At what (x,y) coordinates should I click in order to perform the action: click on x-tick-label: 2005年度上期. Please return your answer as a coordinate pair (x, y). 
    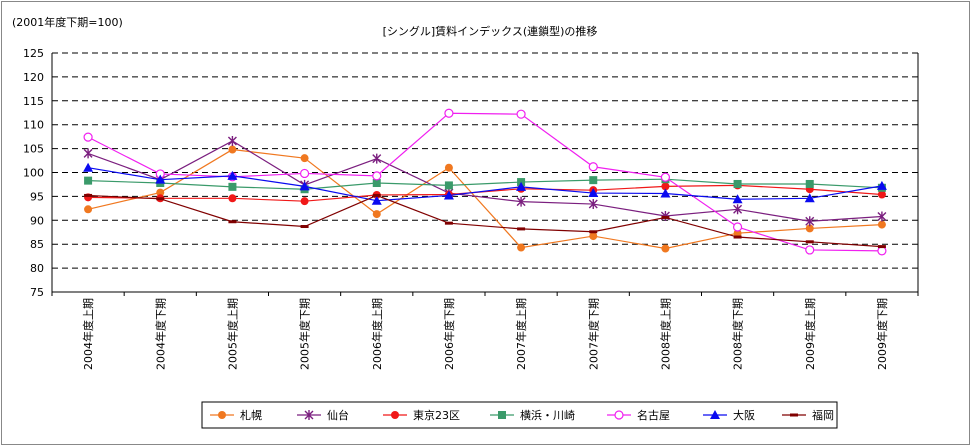
    Looking at the image, I should click on (232, 334).